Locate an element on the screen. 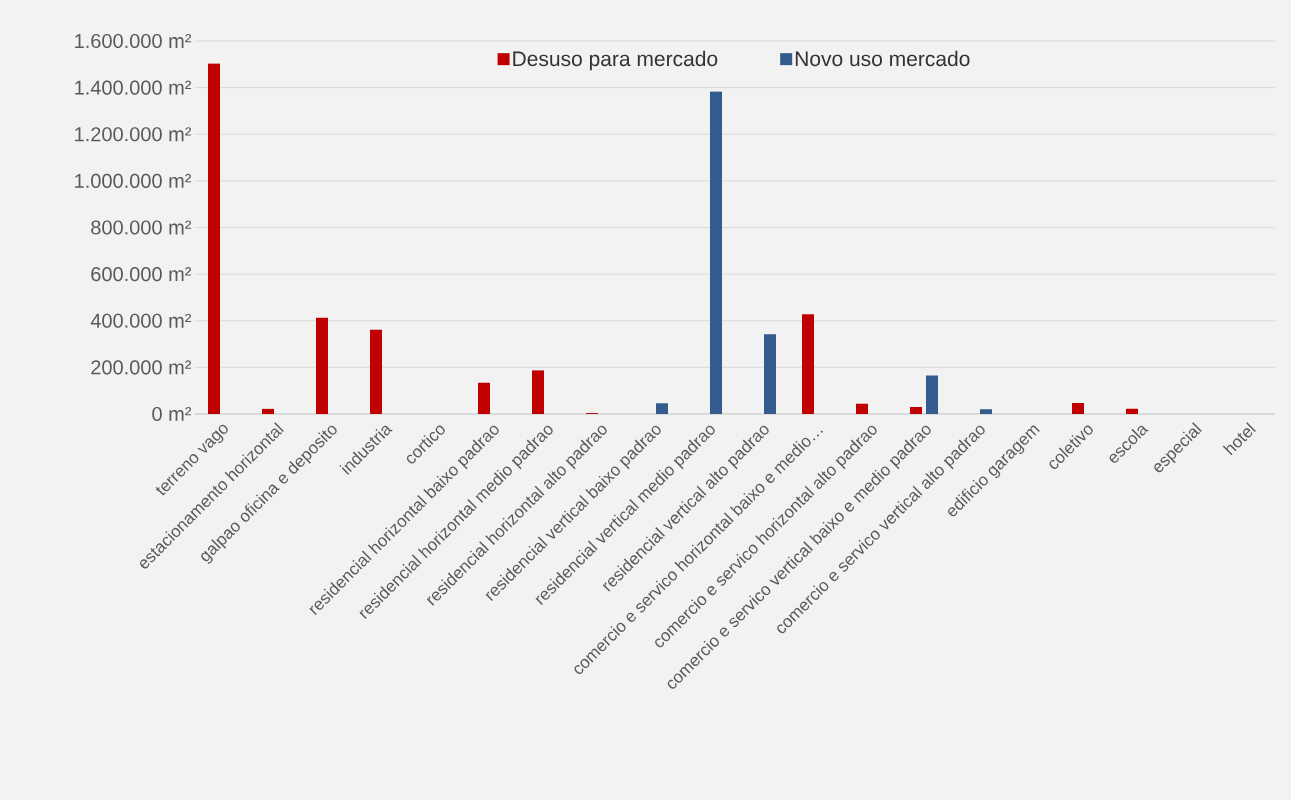 Image resolution: width=1291 pixels, height=800 pixels. y-tick-label: 0 m² is located at coordinates (172, 414).